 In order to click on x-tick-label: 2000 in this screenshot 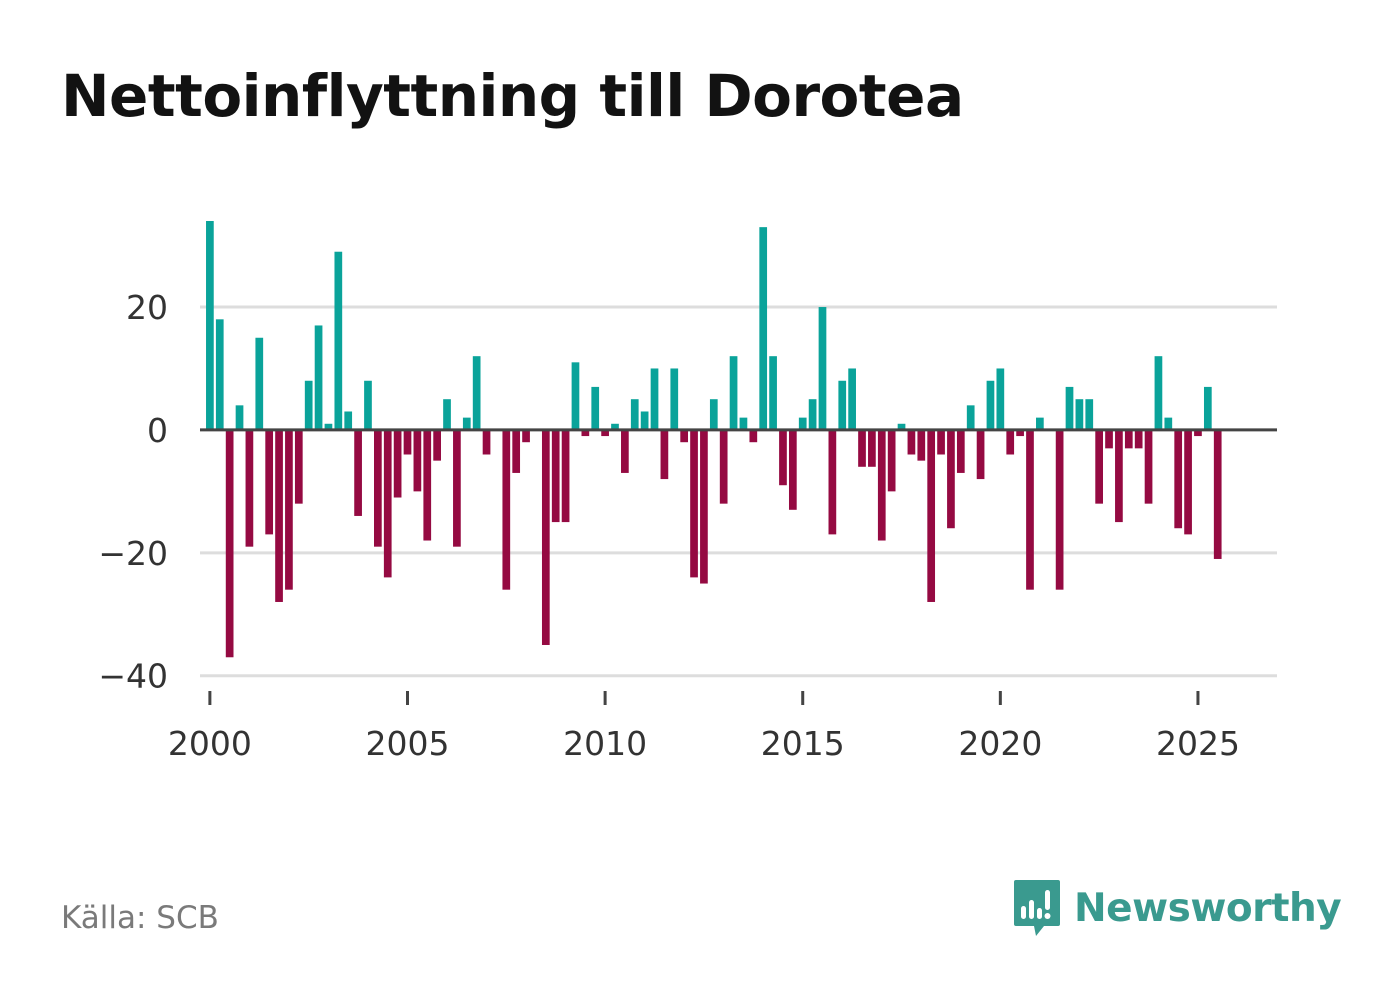, I will do `click(210, 743)`.